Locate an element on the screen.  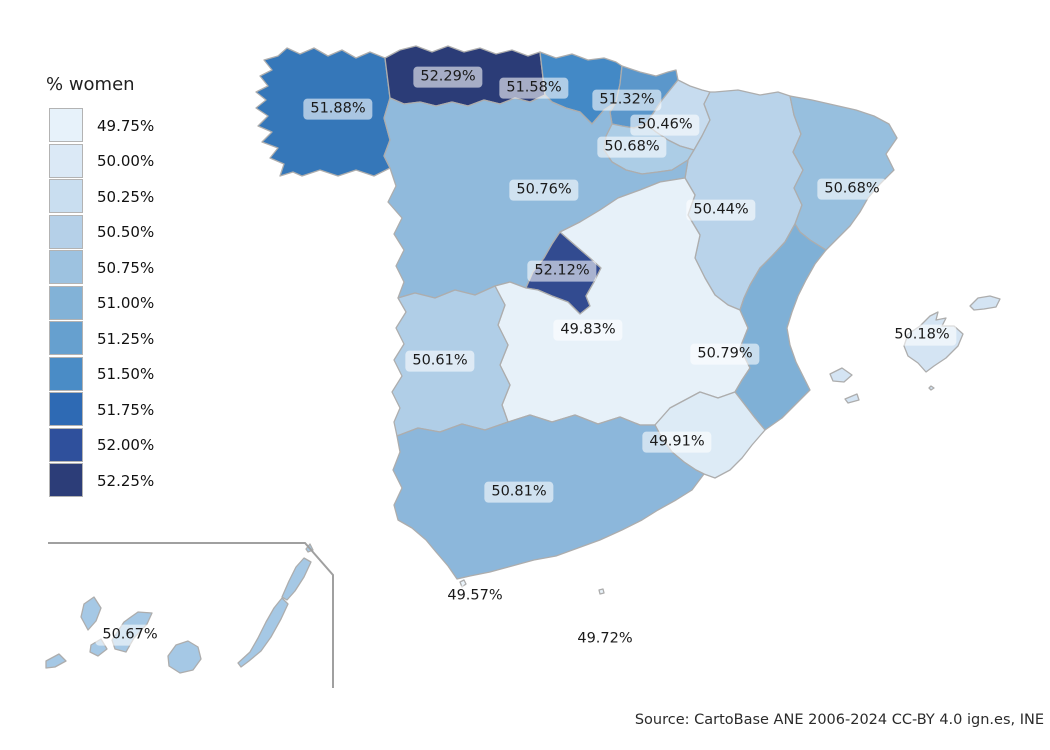
legend-row: 50.25% is located at coordinates (101, 197).